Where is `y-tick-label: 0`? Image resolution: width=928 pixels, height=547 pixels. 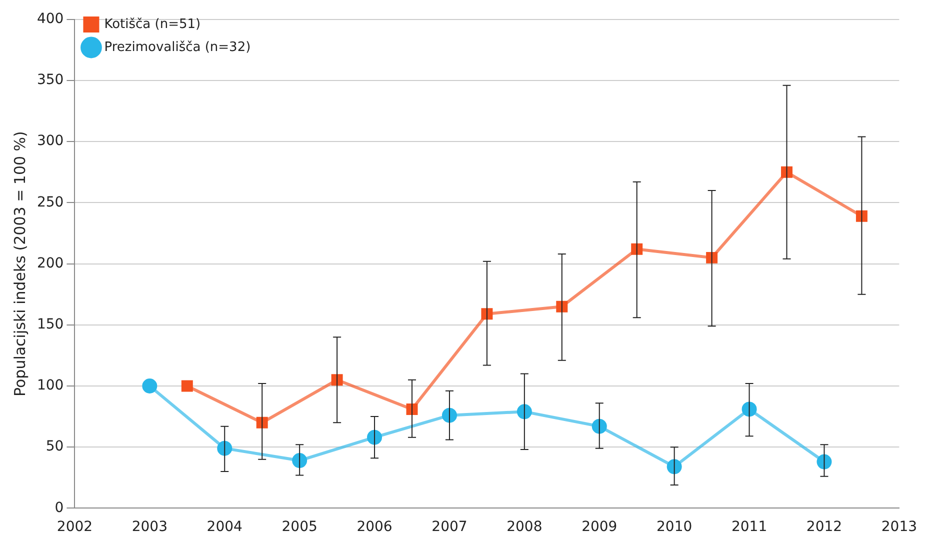 y-tick-label: 0 is located at coordinates (59, 508).